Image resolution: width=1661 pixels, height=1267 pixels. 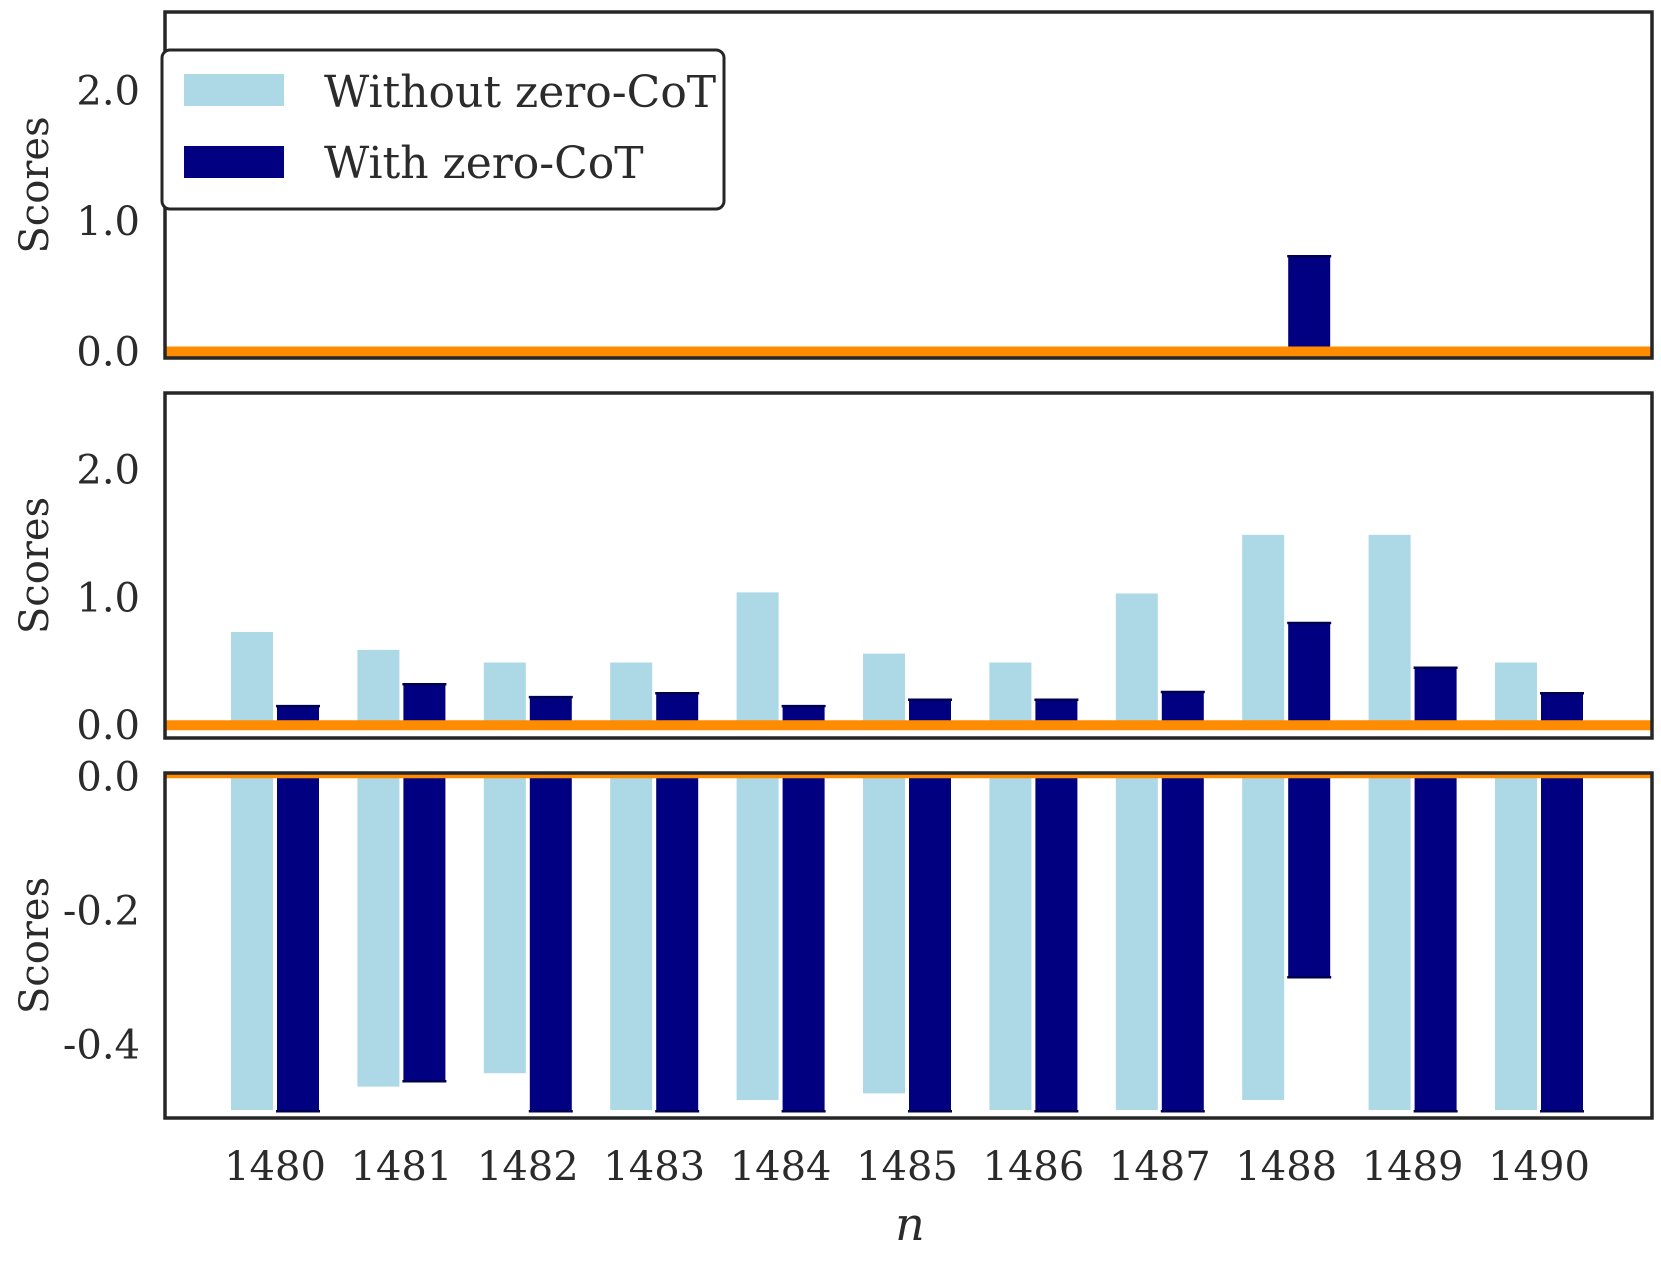 What do you see at coordinates (35, 945) in the screenshot?
I see `y-axis-label-panel-3: Scores` at bounding box center [35, 945].